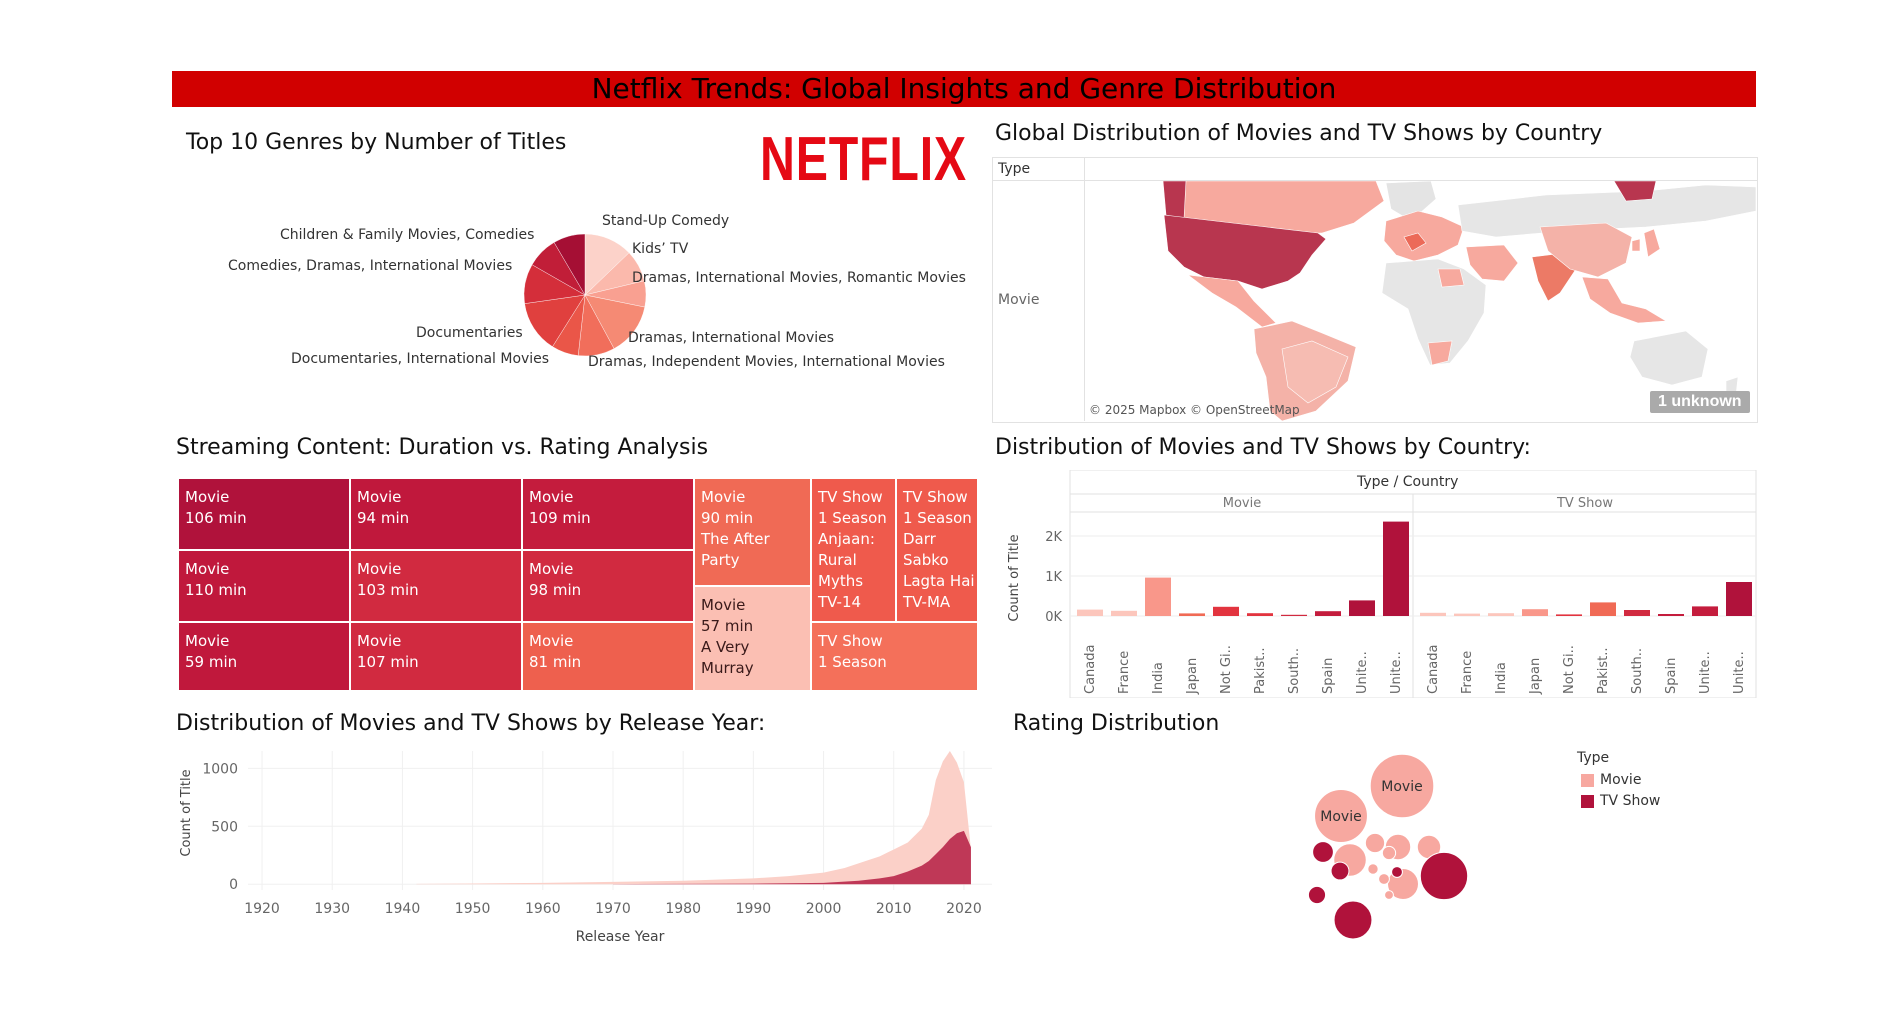 This screenshot has height=1020, width=1887. I want to click on treemap-cell: Movie 94 min, so click(436, 514).